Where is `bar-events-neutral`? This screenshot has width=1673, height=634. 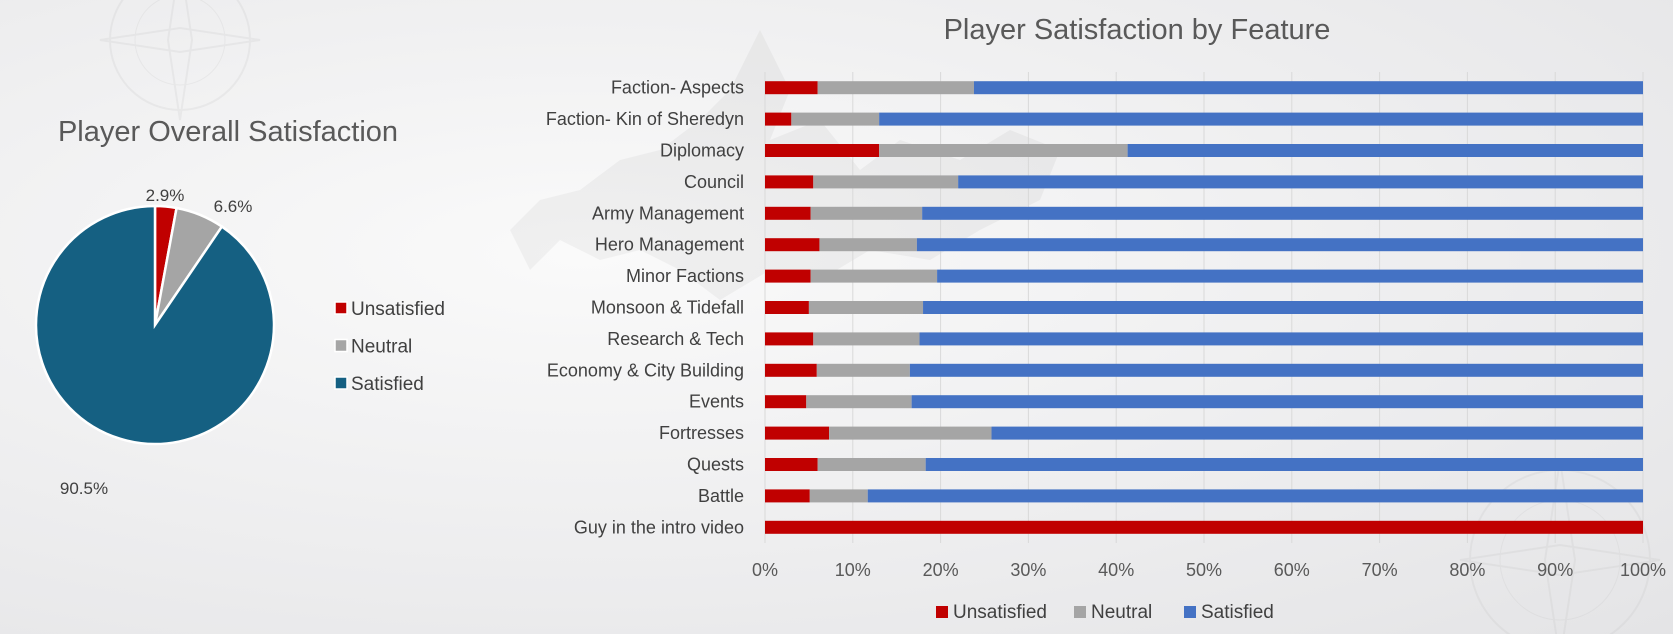 bar-events-neutral is located at coordinates (859, 402).